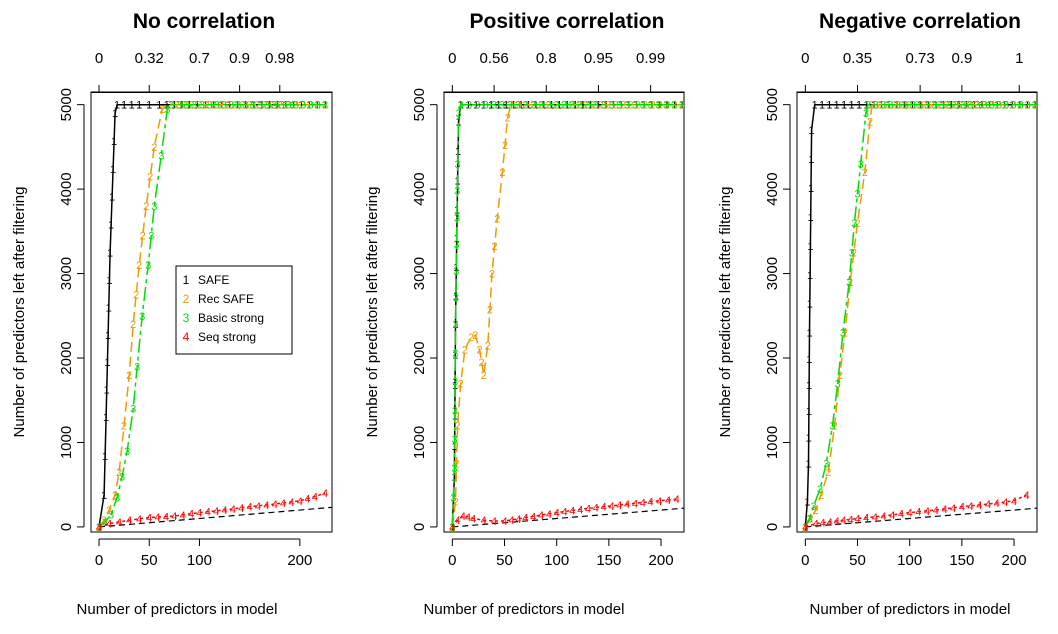 This screenshot has width=1058, height=634. Describe the element at coordinates (149, 58) in the screenshot. I see `top-axis-tick-label: 0.32` at that location.